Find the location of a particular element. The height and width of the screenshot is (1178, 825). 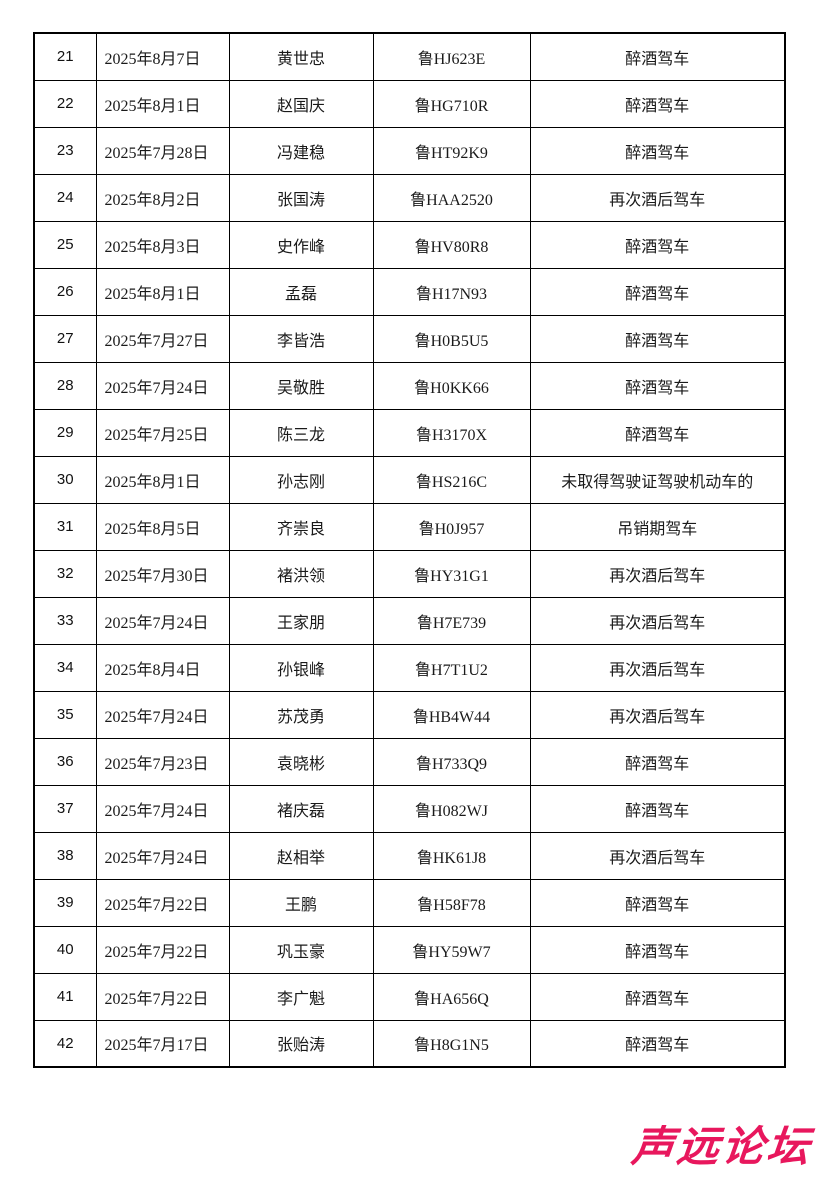

date-cell: 2025年8月2日 is located at coordinates (162, 197).